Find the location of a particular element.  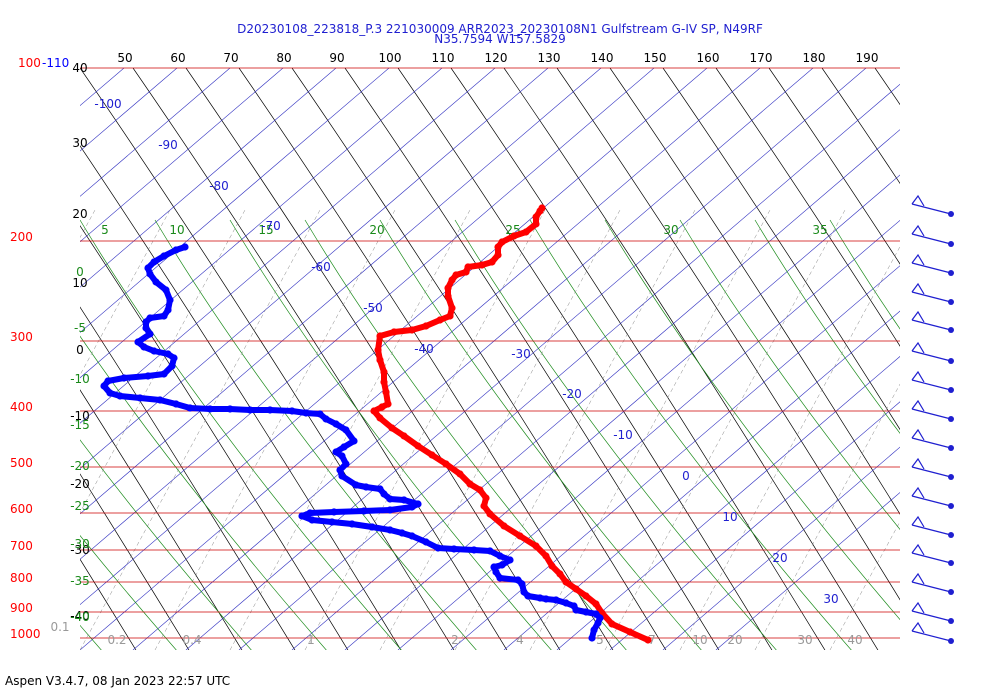

blue-isotherm-label: 10 is located at coordinates (729, 517).